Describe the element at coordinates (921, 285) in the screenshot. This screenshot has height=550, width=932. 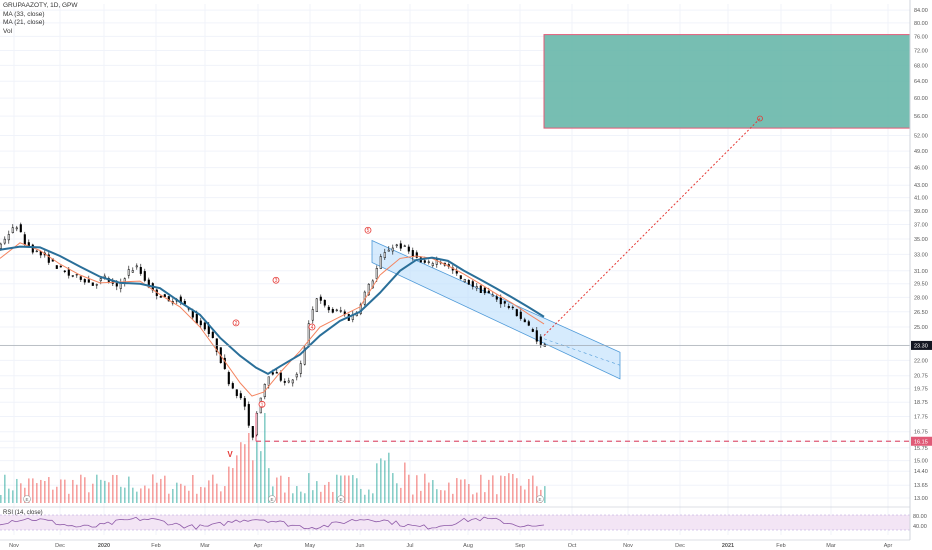
I see `price-tick-18: 29.50` at that location.